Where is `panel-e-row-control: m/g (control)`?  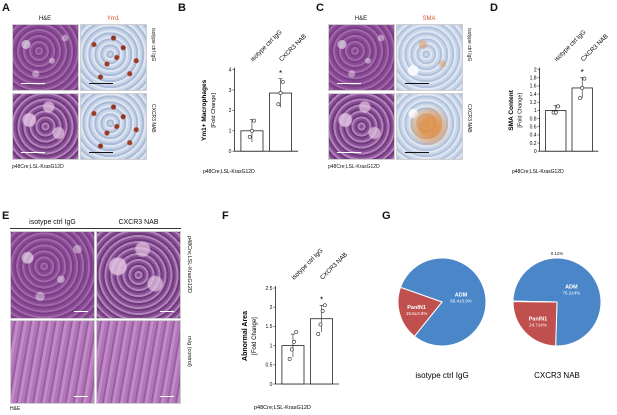 panel-e-row-control: m/g (control) is located at coordinates (189, 351).